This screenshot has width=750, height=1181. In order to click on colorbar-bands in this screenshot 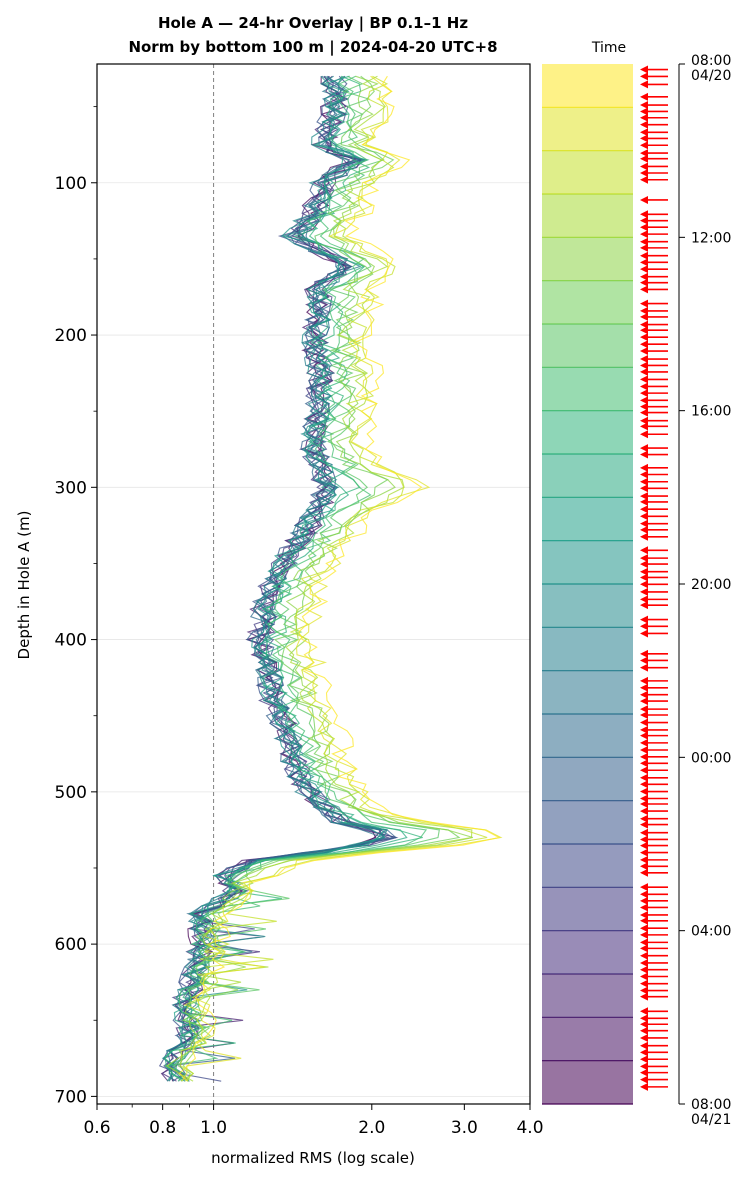, I will do `click(587, 584)`.